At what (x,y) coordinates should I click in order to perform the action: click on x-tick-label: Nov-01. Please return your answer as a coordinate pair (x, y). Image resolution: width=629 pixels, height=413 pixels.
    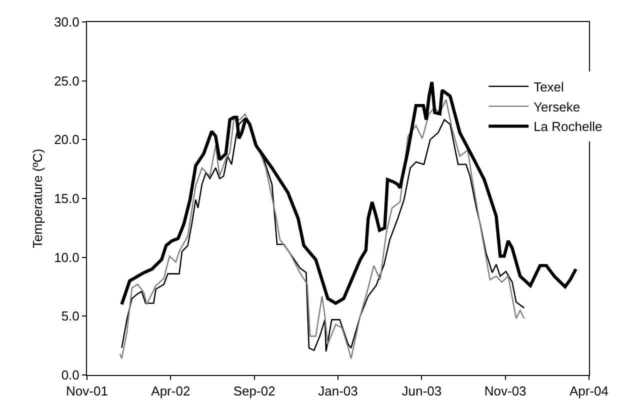
    Looking at the image, I should click on (87, 391).